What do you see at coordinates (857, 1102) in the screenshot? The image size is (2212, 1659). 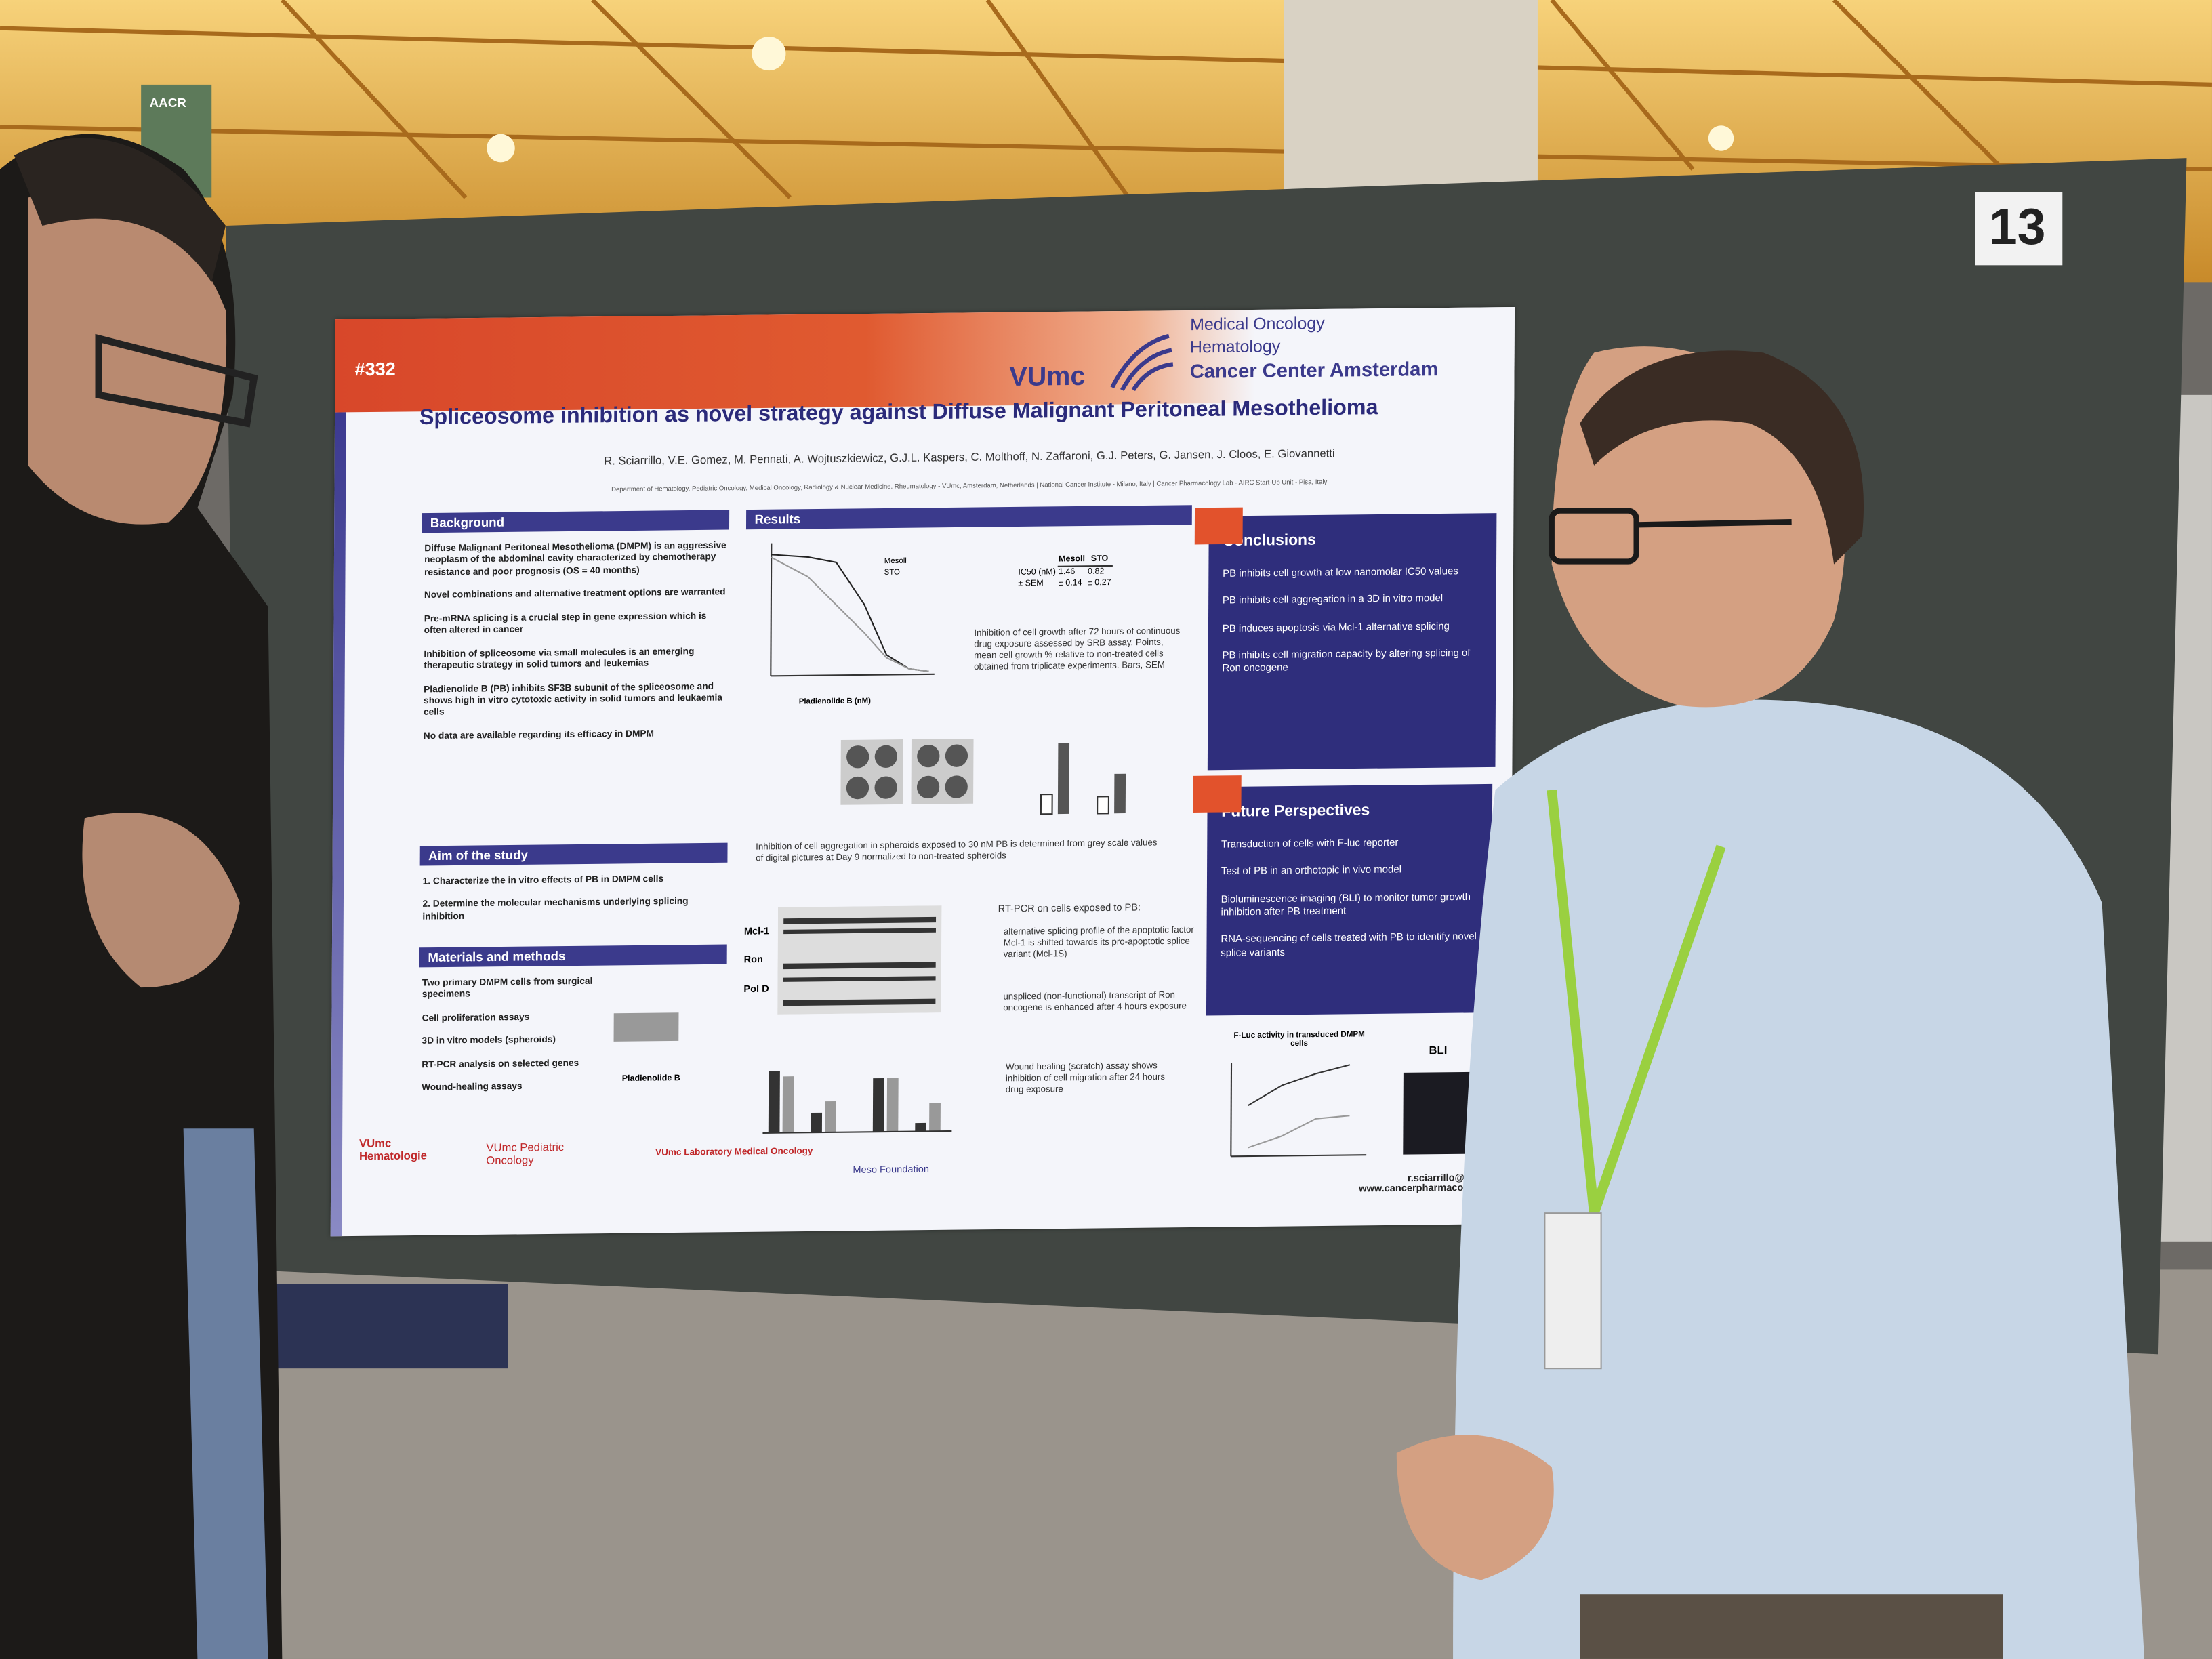 I see `wound-chart` at bounding box center [857, 1102].